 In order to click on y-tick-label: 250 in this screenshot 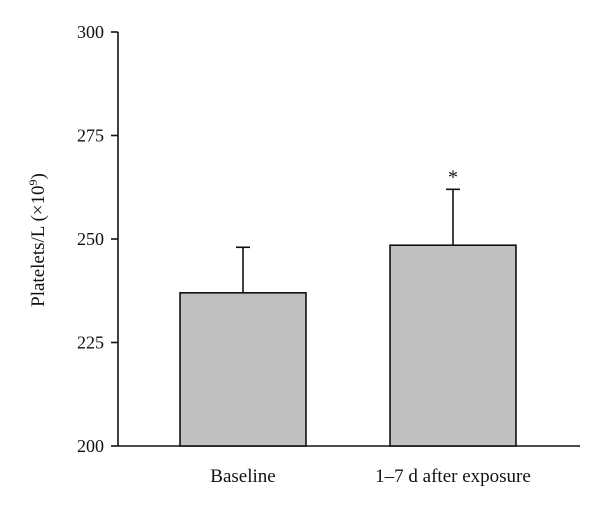, I will do `click(90, 239)`.